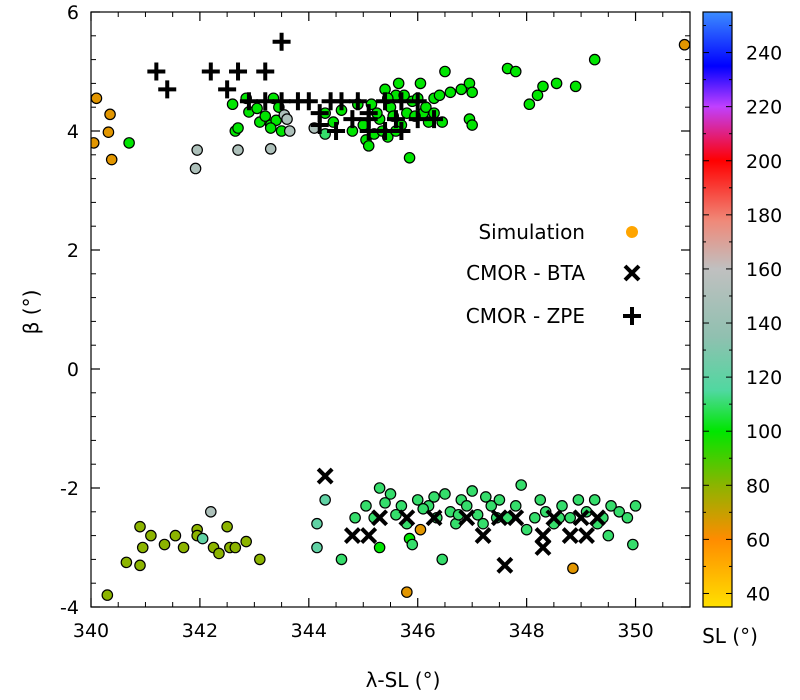 The width and height of the screenshot is (800, 700). What do you see at coordinates (632, 232) in the screenshot?
I see `legend-marker-circle` at bounding box center [632, 232].